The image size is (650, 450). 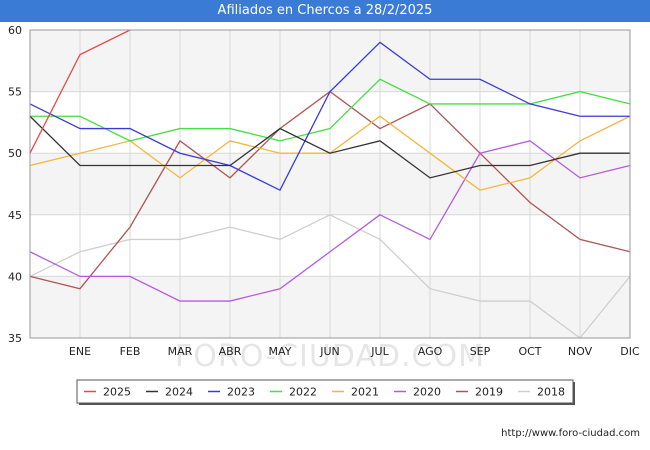 What do you see at coordinates (180, 351) in the screenshot?
I see `x-tick-label: MAR` at bounding box center [180, 351].